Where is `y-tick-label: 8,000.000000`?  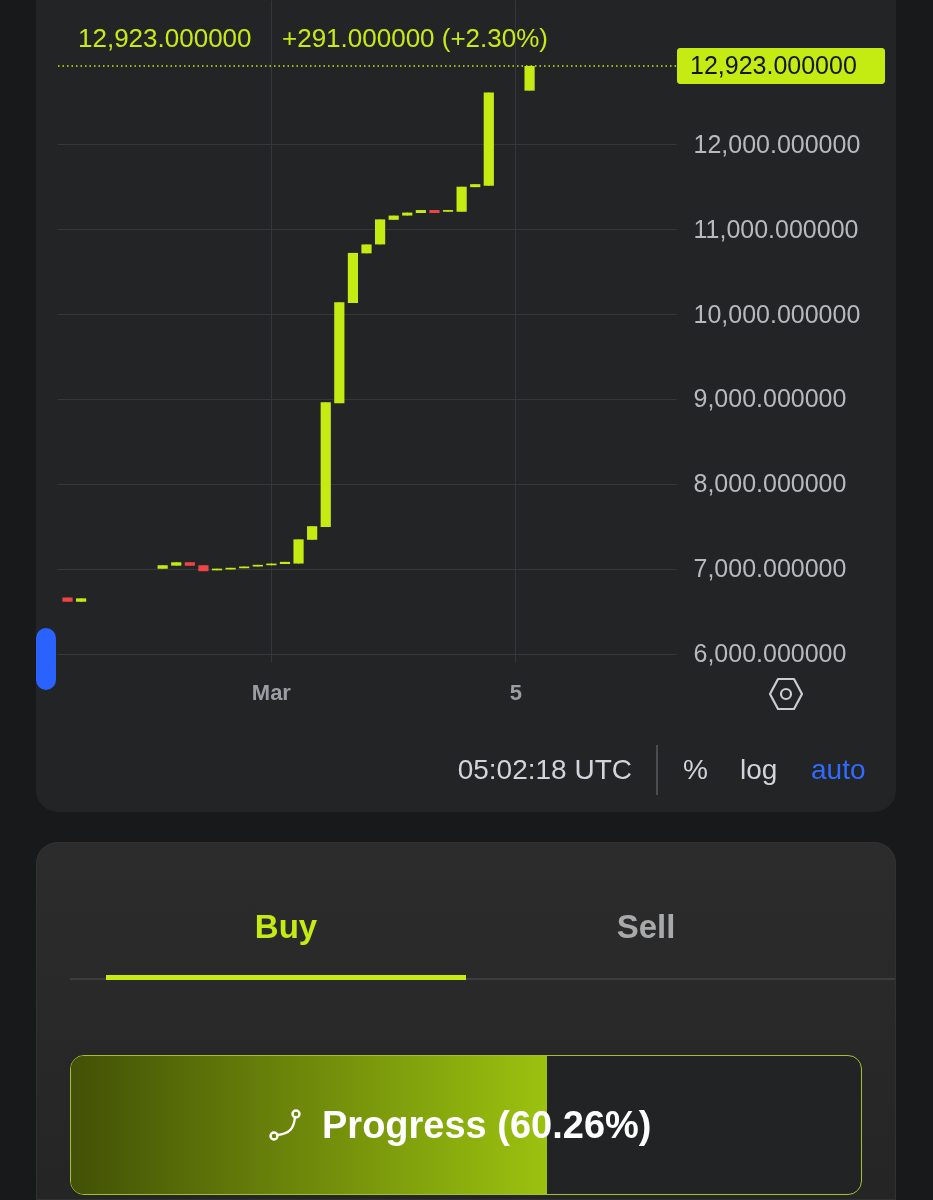 y-tick-label: 8,000.000000 is located at coordinates (770, 483).